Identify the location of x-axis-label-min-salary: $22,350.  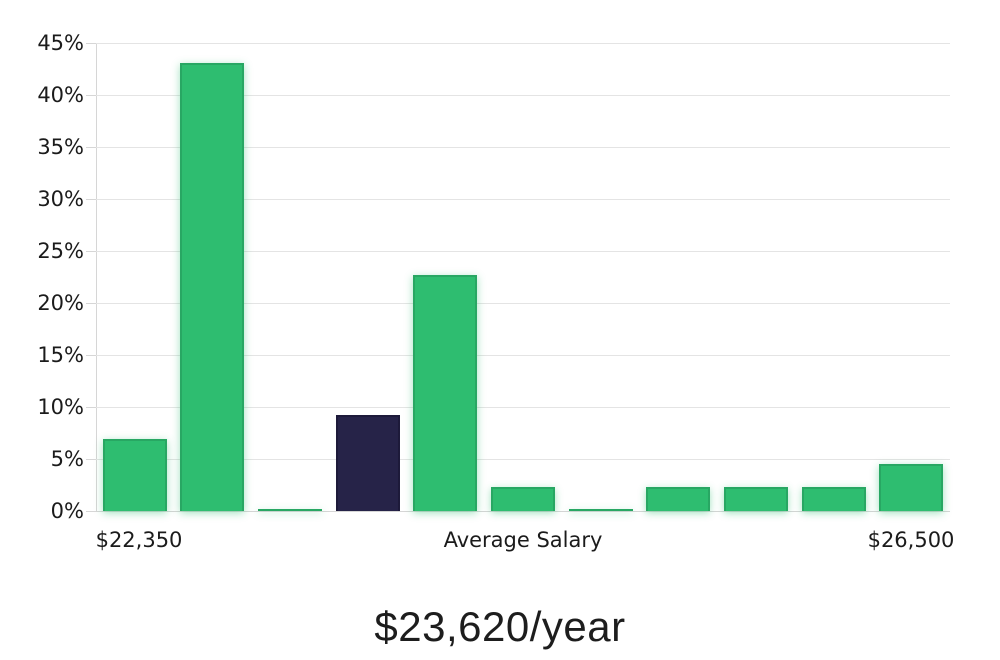
(139, 540).